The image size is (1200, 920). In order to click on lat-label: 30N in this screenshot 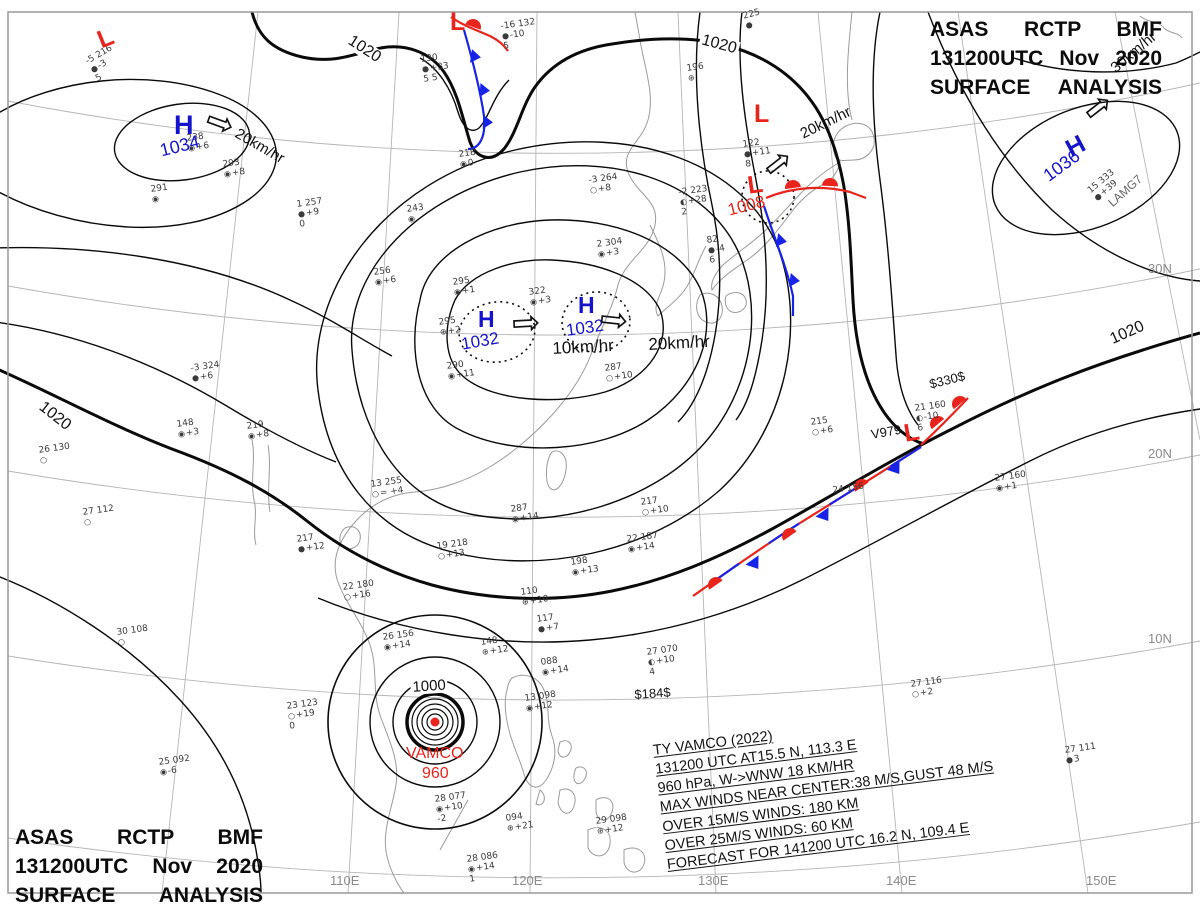, I will do `click(1160, 268)`.